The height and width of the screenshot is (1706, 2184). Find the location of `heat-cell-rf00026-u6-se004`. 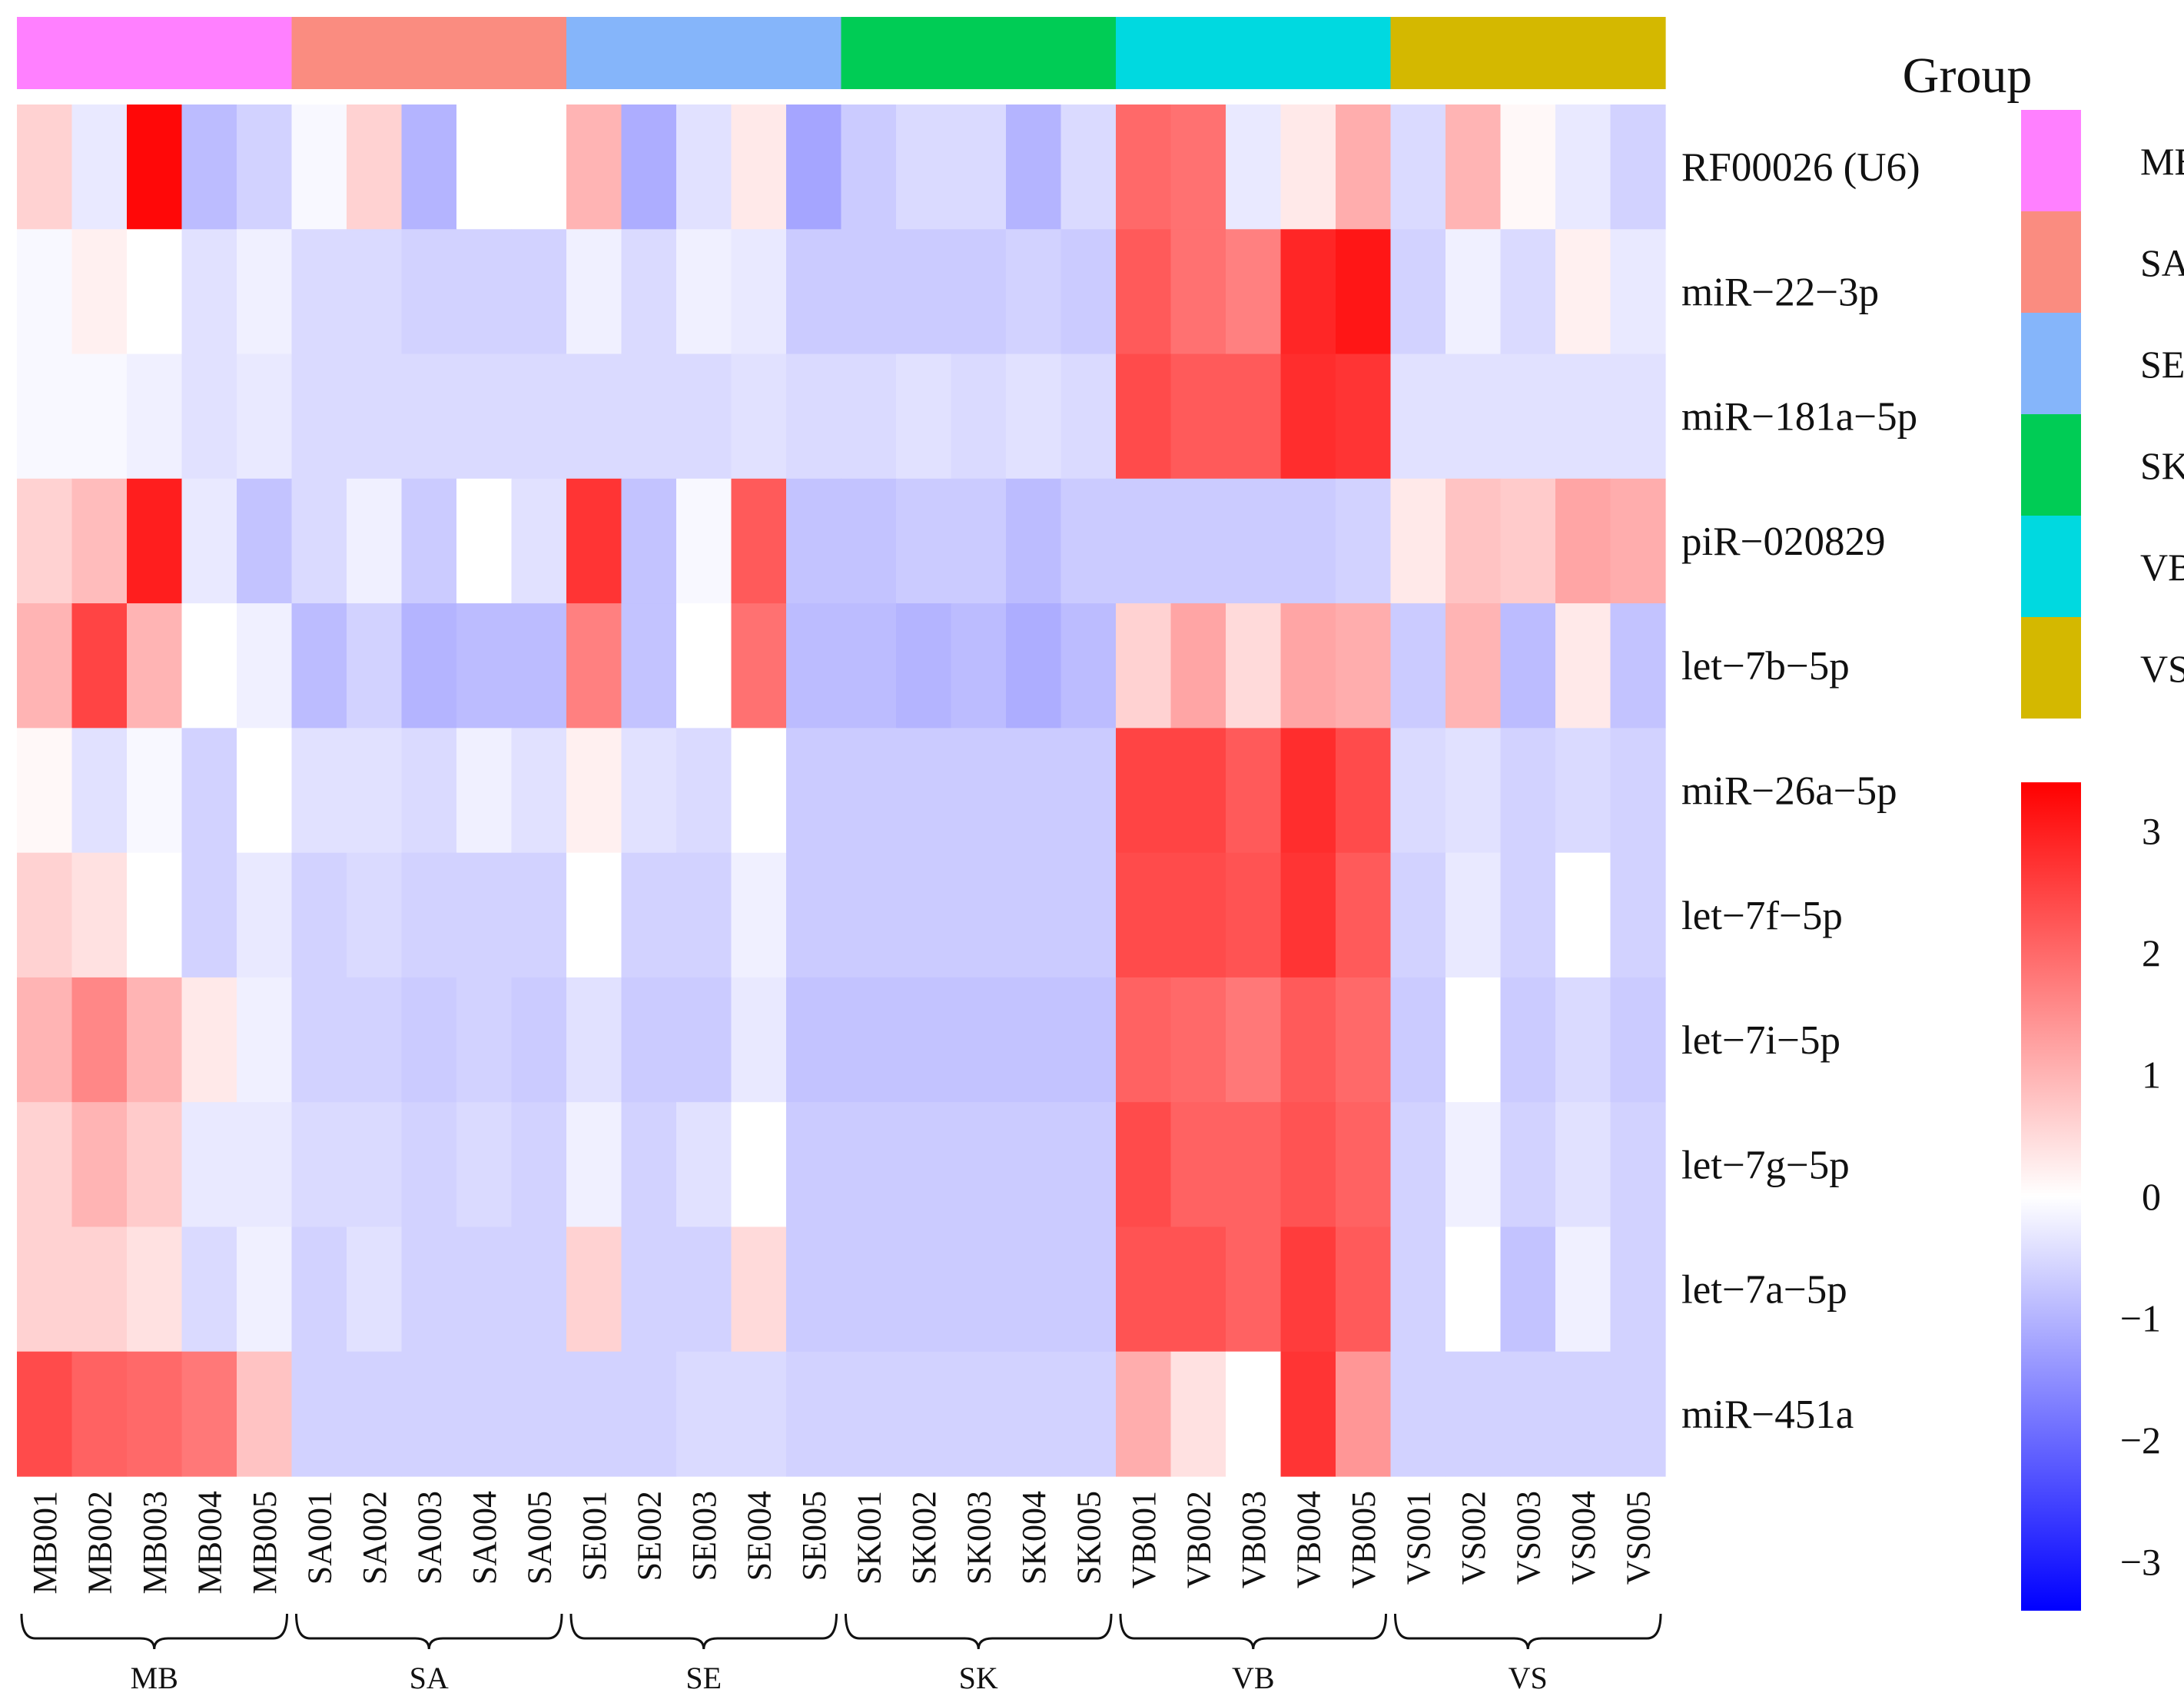

heat-cell-rf00026-u6-se004 is located at coordinates (759, 168).